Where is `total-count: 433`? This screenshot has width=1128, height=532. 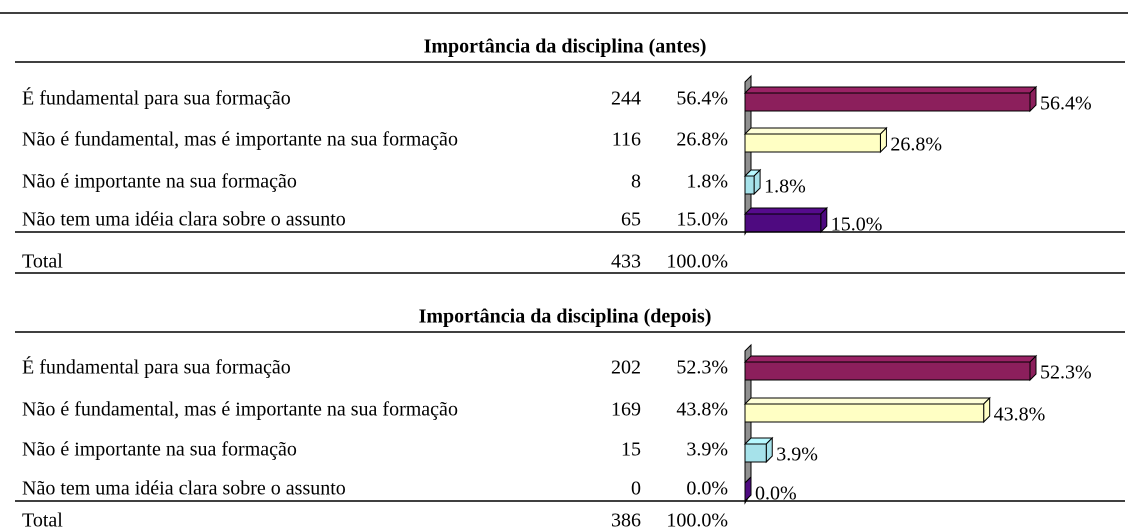
total-count: 433 is located at coordinates (626, 262).